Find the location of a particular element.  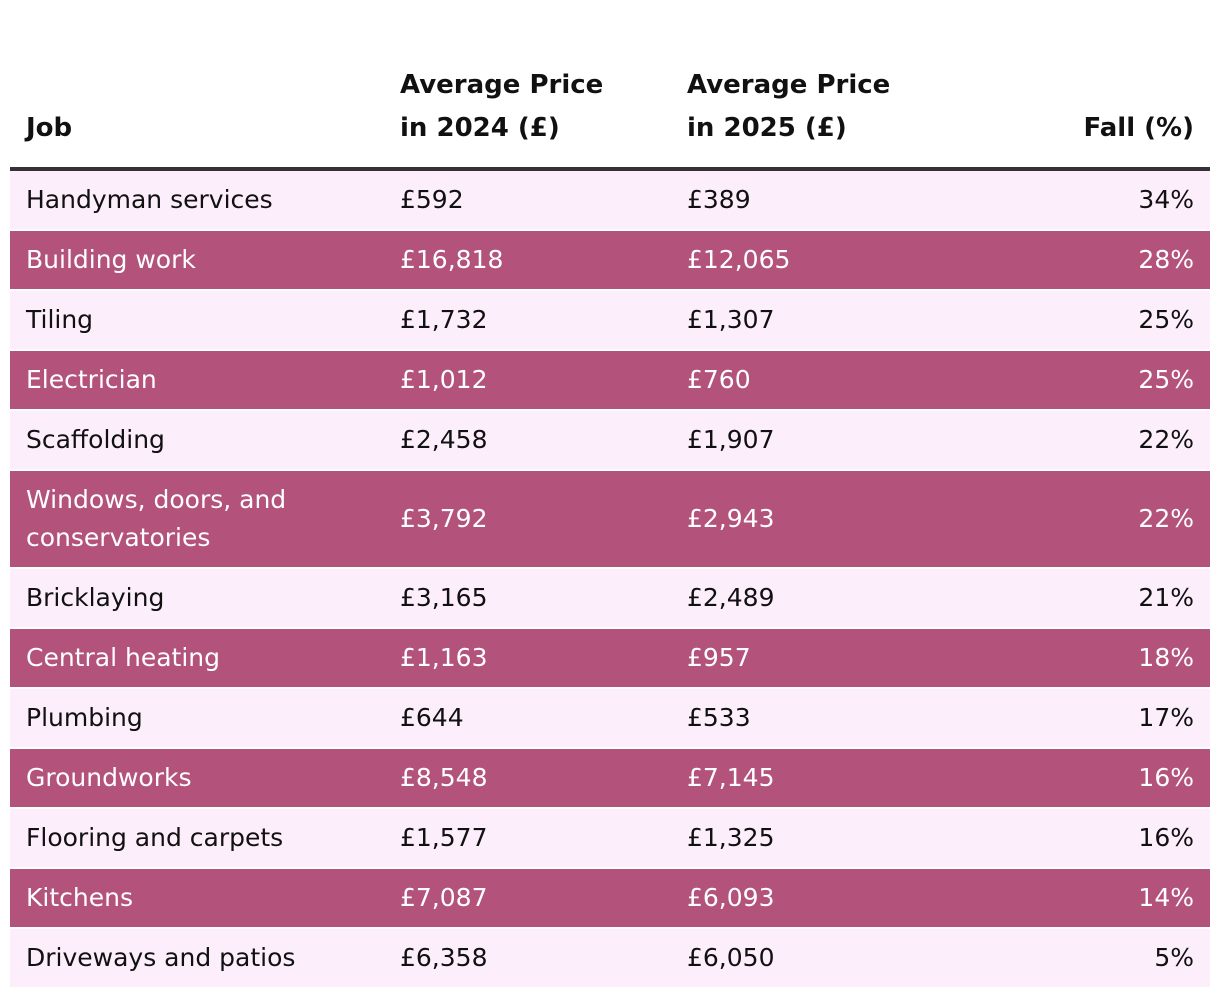

cell-job: Scaffolding is located at coordinates (205, 439).